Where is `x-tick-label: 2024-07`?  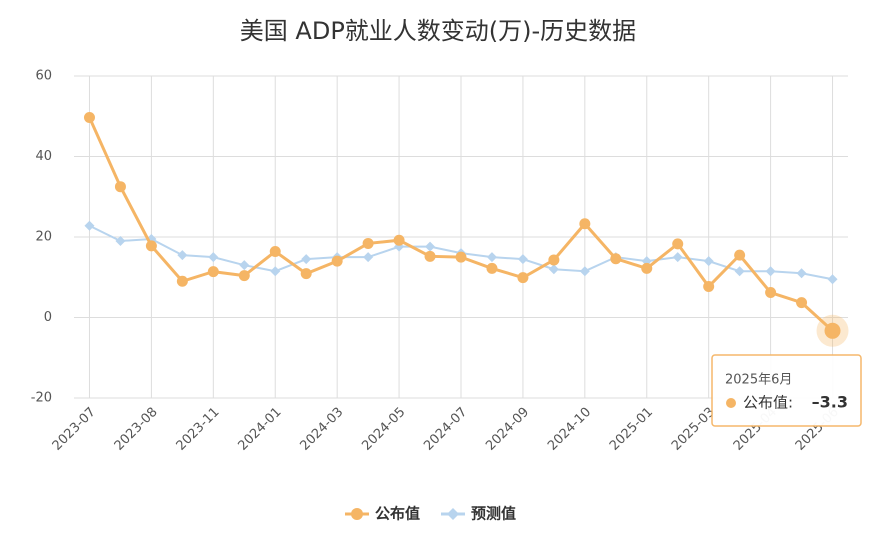
x-tick-label: 2024-07 is located at coordinates (445, 429).